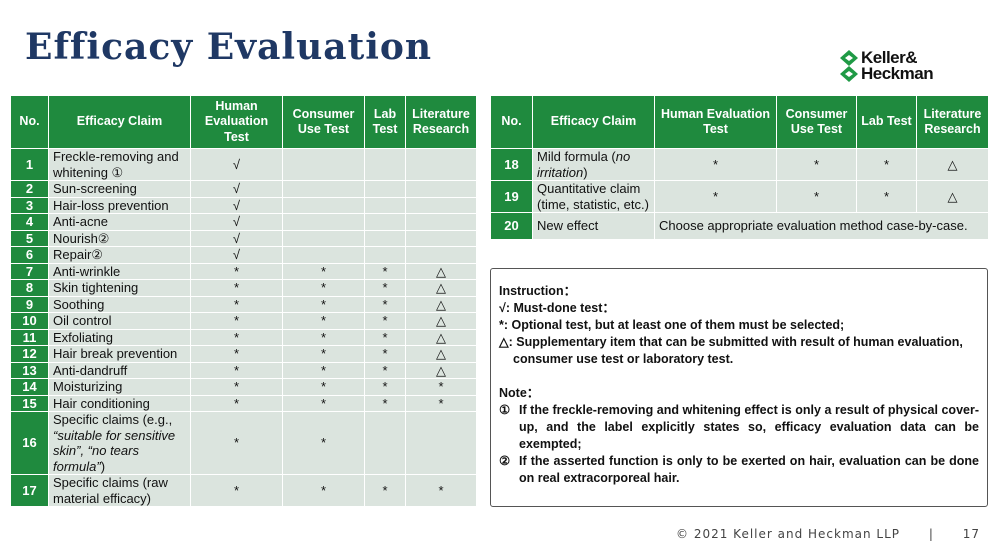 This screenshot has width=999, height=551. I want to click on claim-text: Oil control, so click(82, 320).